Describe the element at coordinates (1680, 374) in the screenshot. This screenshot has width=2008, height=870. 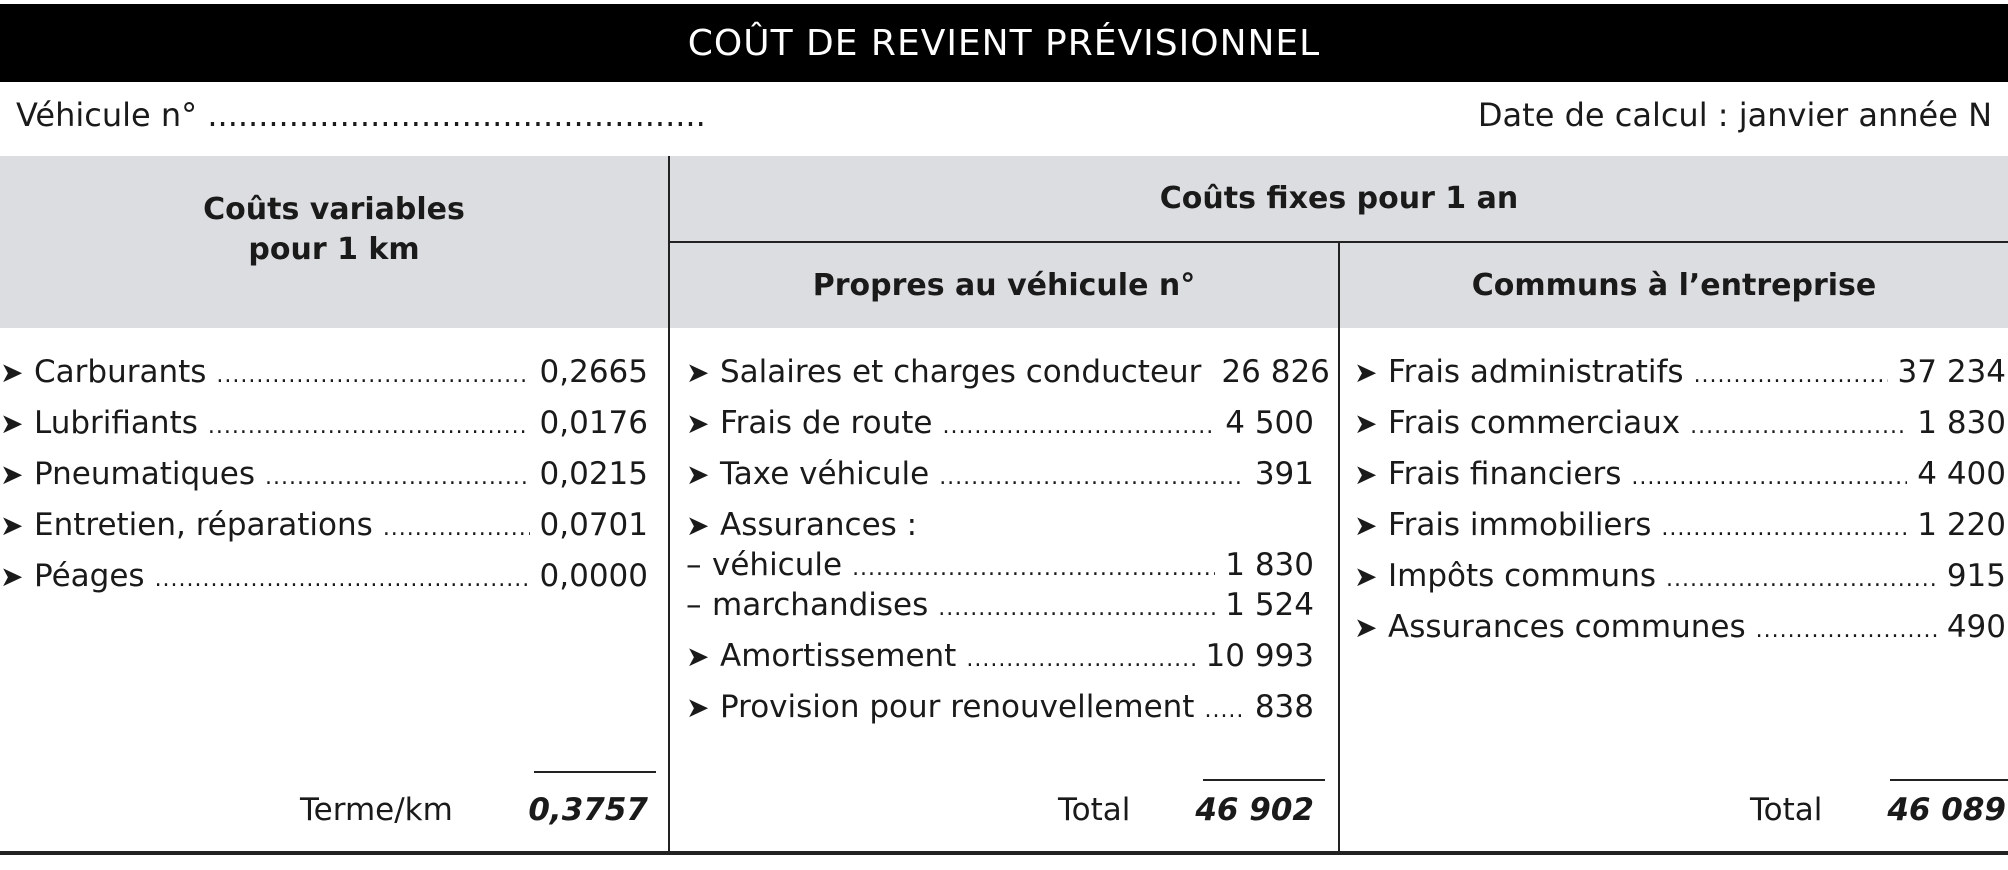
I see `list-item: ➤ Frais administratifs 37 234` at that location.